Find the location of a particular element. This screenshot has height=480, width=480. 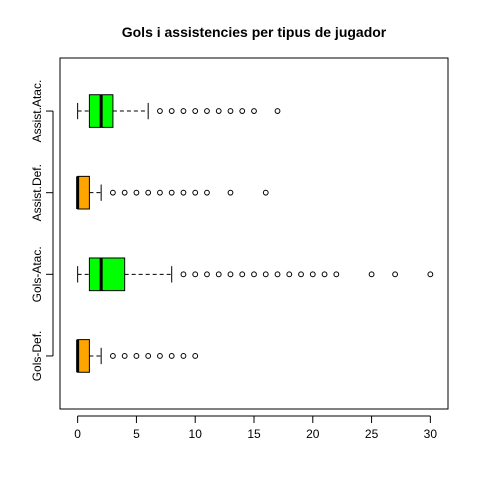

y-tick-label: Assist.Atac. is located at coordinates (37, 111).